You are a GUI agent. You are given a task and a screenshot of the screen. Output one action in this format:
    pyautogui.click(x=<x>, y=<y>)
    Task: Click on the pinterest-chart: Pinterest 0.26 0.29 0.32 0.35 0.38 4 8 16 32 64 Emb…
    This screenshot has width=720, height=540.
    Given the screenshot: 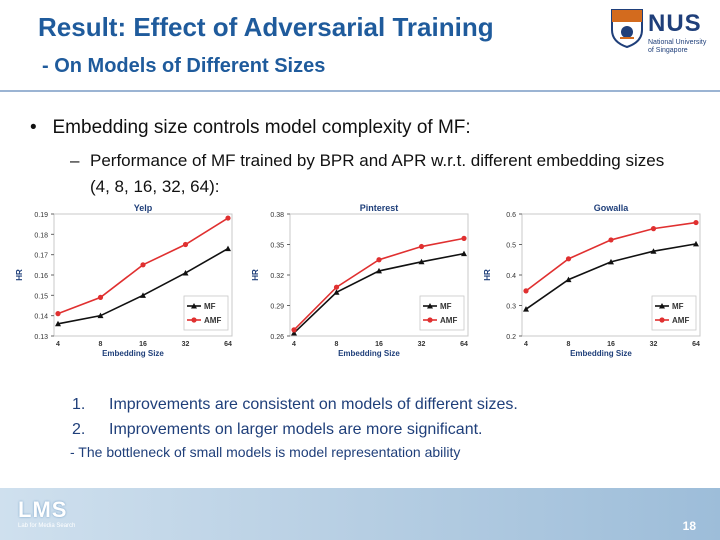 What is the action you would take?
    pyautogui.click(x=360, y=280)
    